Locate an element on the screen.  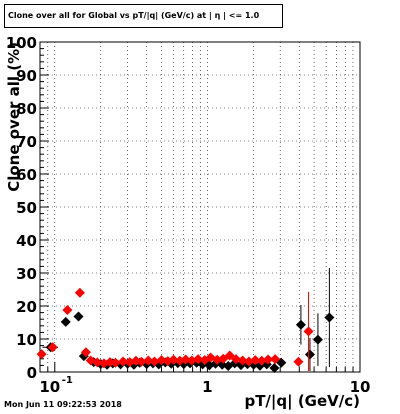
y-tick-label: 60 is located at coordinates (26, 175).